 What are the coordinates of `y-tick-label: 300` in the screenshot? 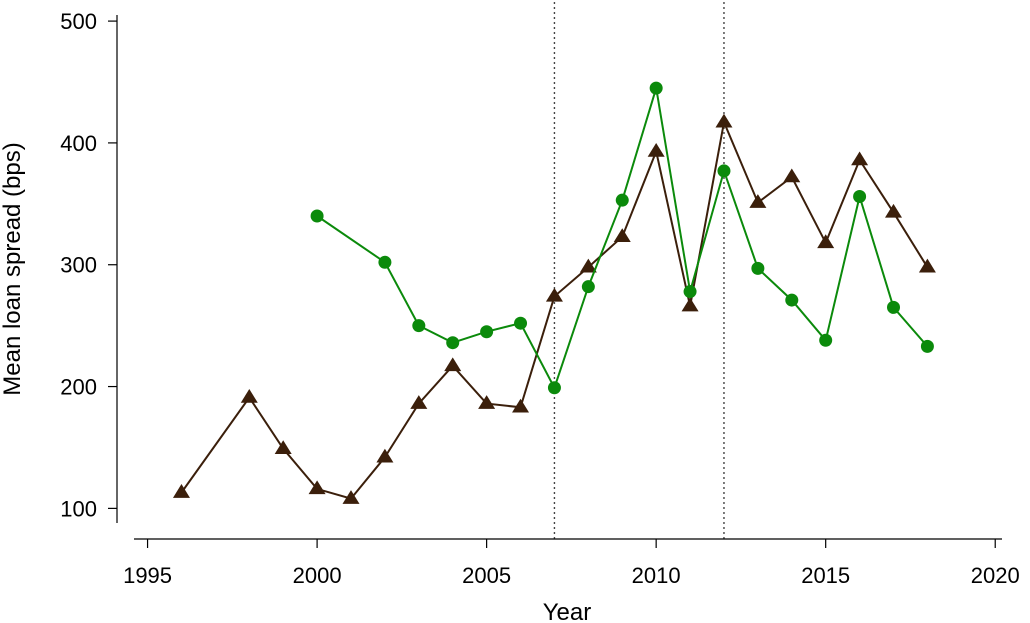 It's located at (78, 265).